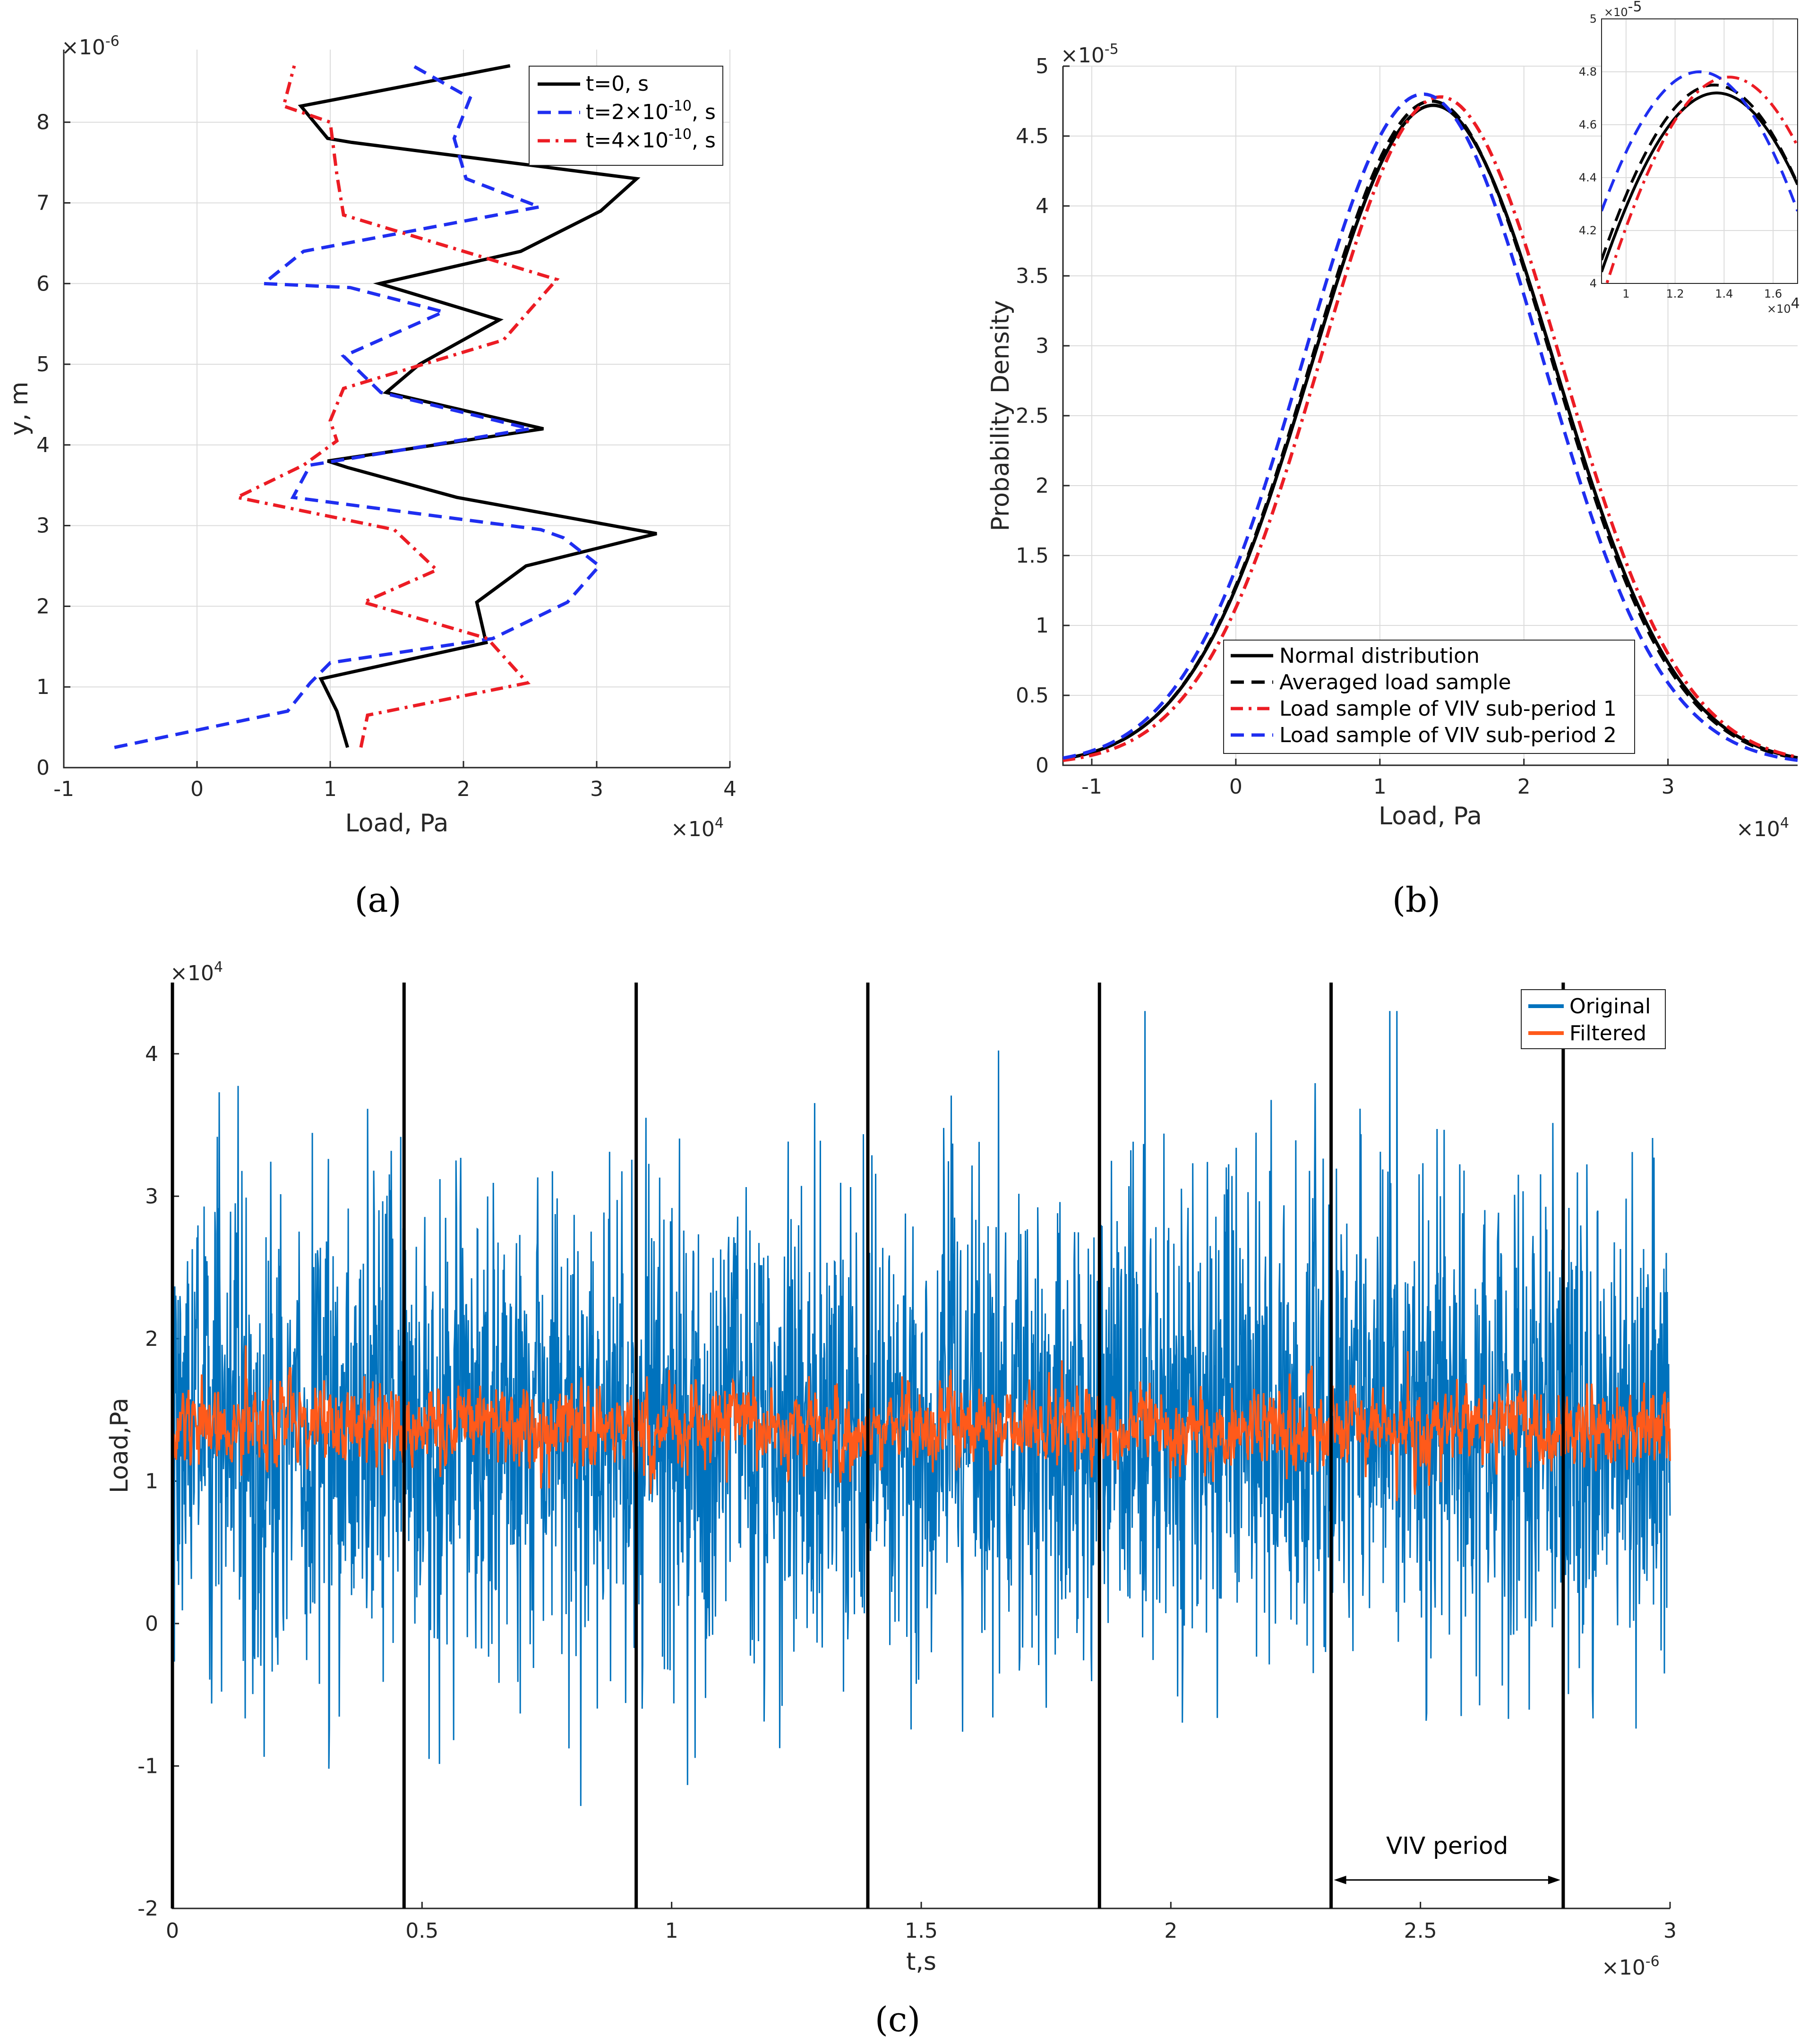  Describe the element at coordinates (43, 284) in the screenshot. I see `y-tick-label: 6` at that location.